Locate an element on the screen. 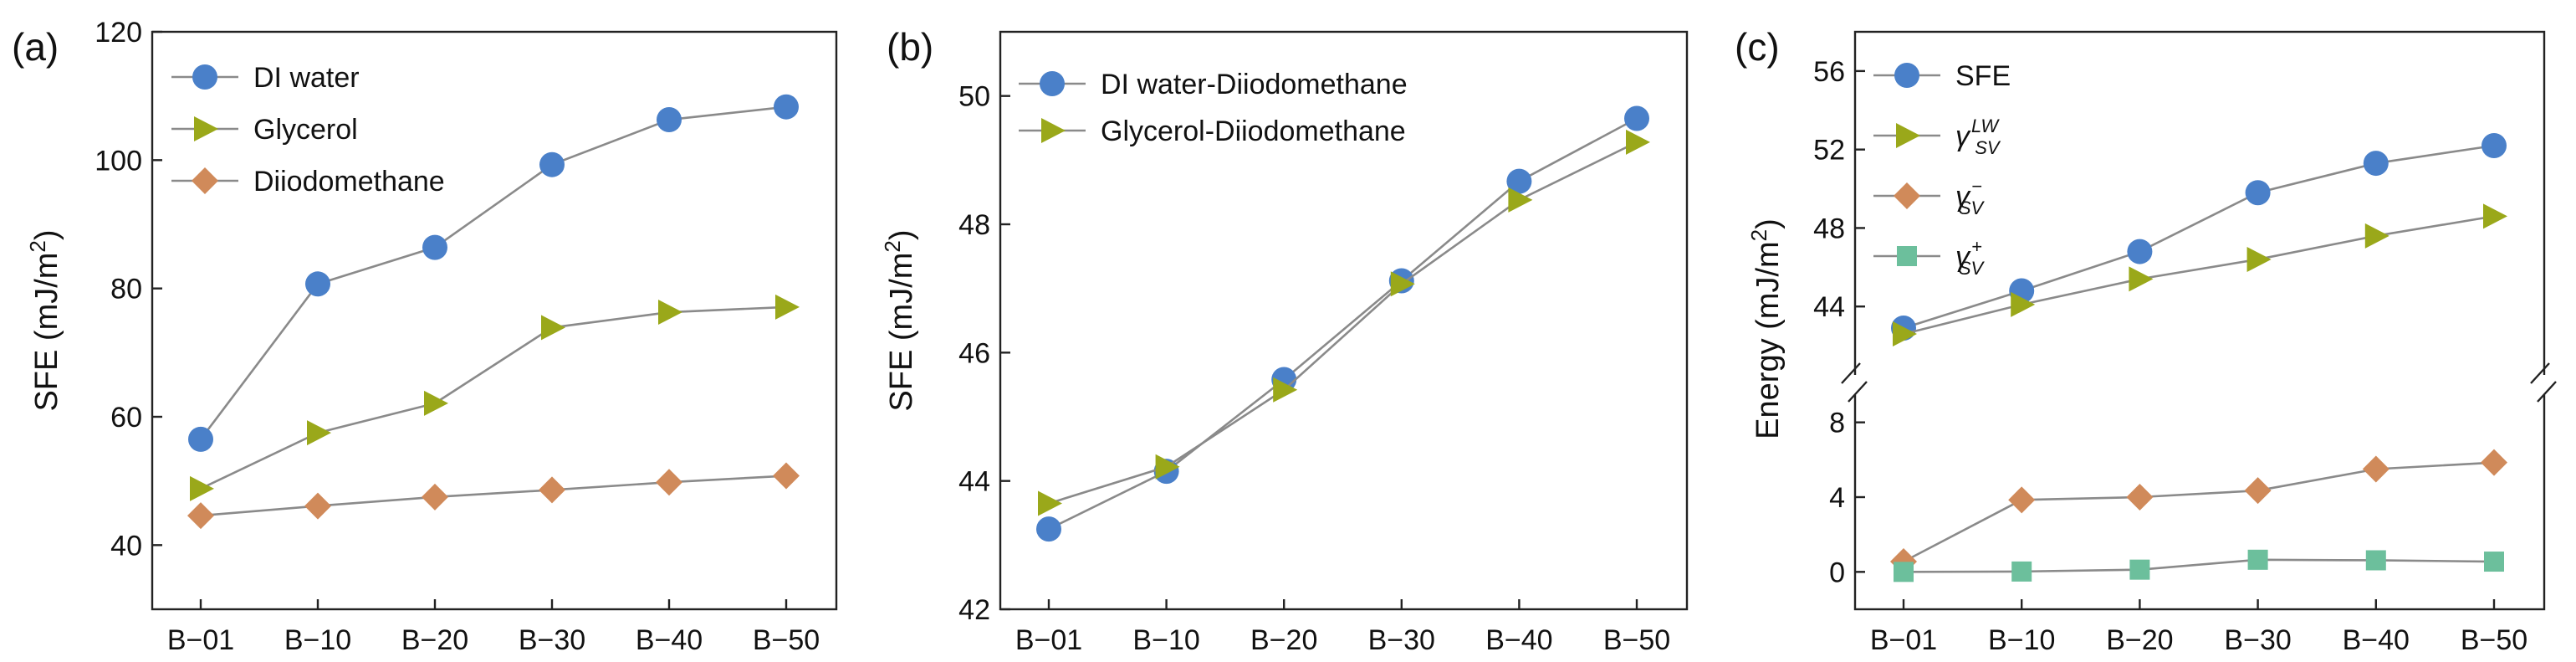 The height and width of the screenshot is (662, 2576). y-axis-label: Energy (mJ/m2) is located at coordinates (1766, 328).